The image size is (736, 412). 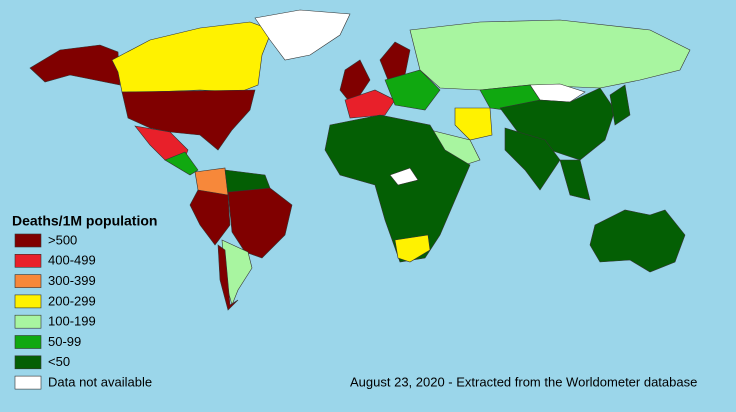 What do you see at coordinates (620, 105) in the screenshot?
I see `japan` at bounding box center [620, 105].